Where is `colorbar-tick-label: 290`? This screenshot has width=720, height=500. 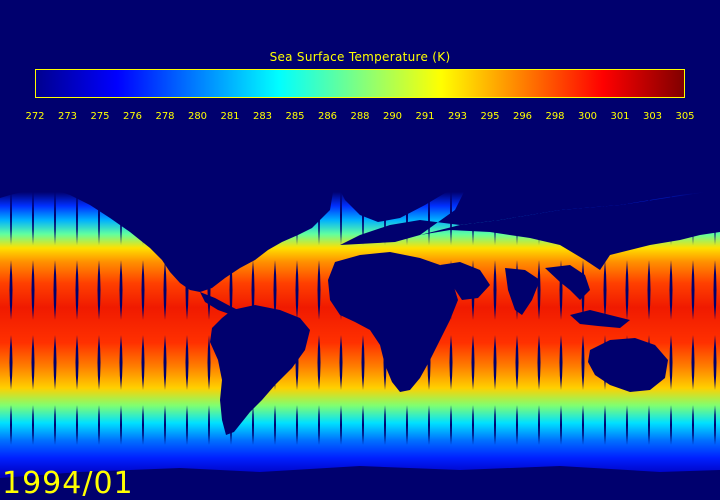 colorbar-tick-label: 290 is located at coordinates (392, 116).